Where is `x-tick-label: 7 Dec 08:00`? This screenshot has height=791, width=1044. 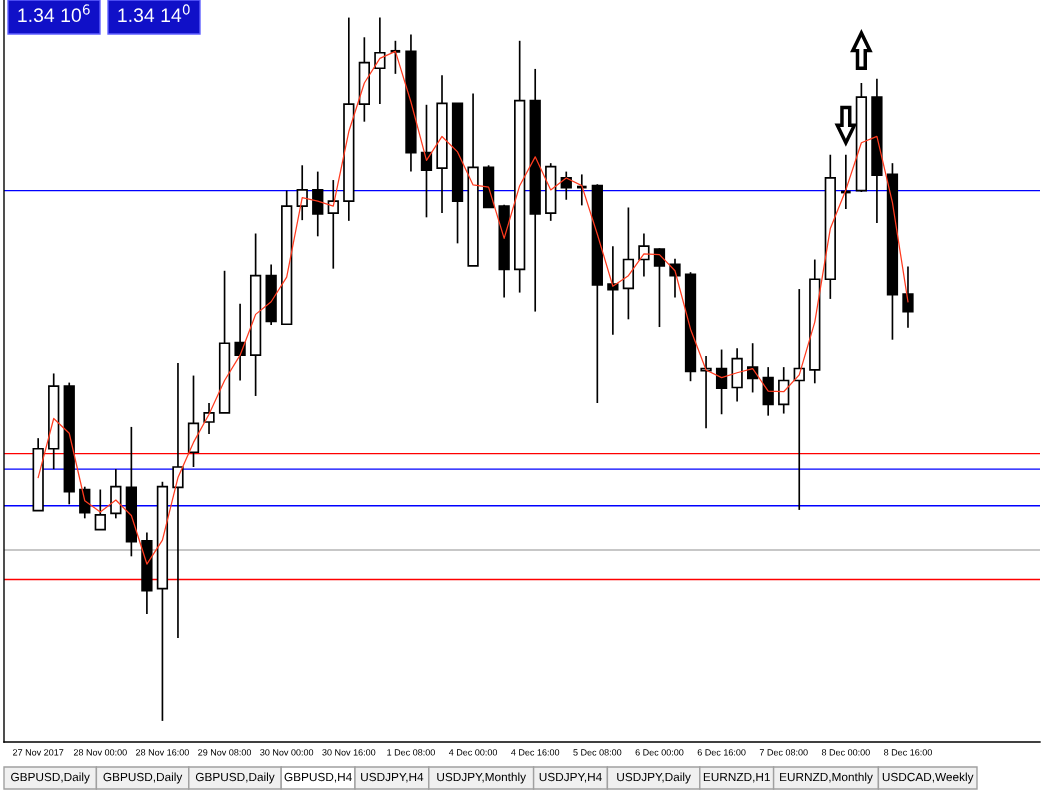
x-tick-label: 7 Dec 08:00 is located at coordinates (783, 752).